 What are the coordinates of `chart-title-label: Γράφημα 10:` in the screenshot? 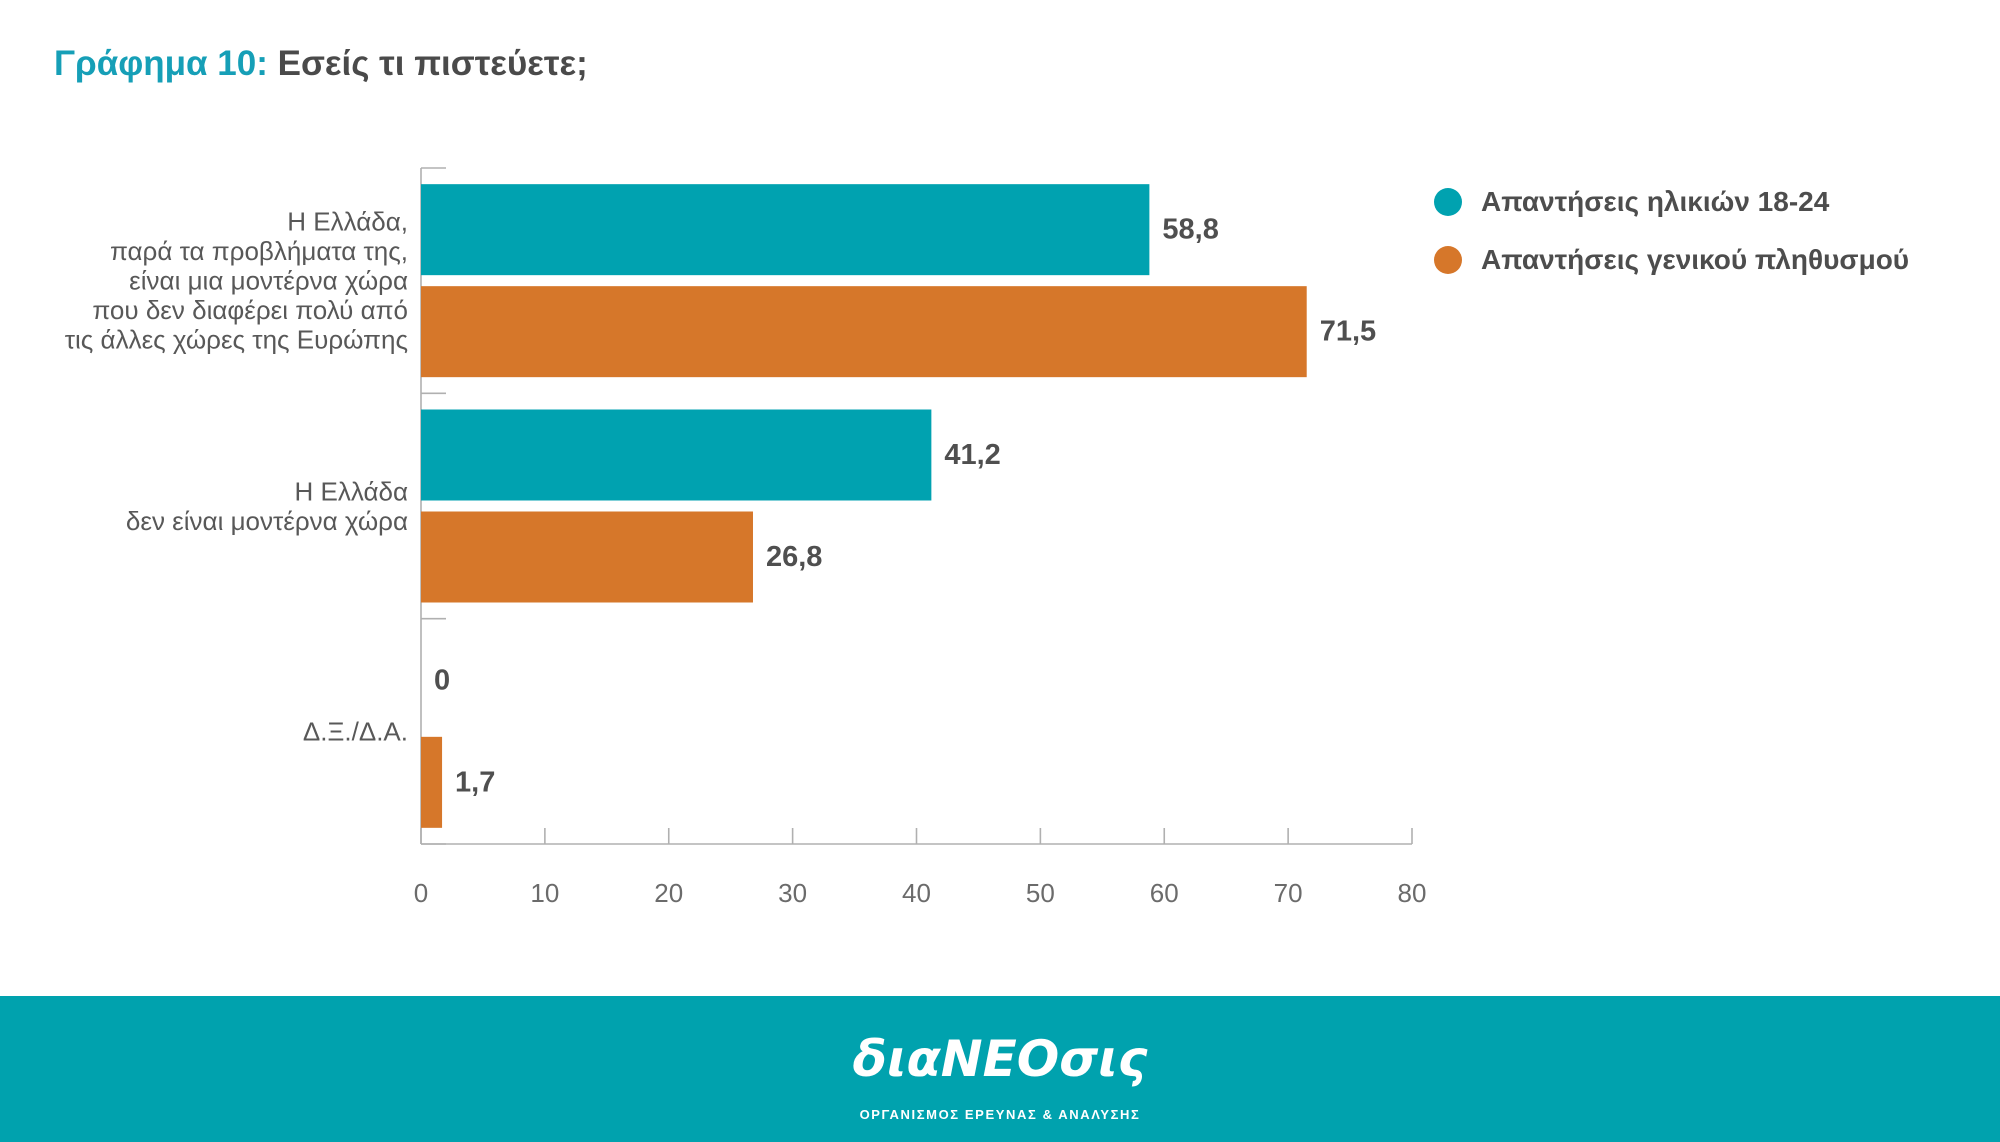 It's located at (161, 63).